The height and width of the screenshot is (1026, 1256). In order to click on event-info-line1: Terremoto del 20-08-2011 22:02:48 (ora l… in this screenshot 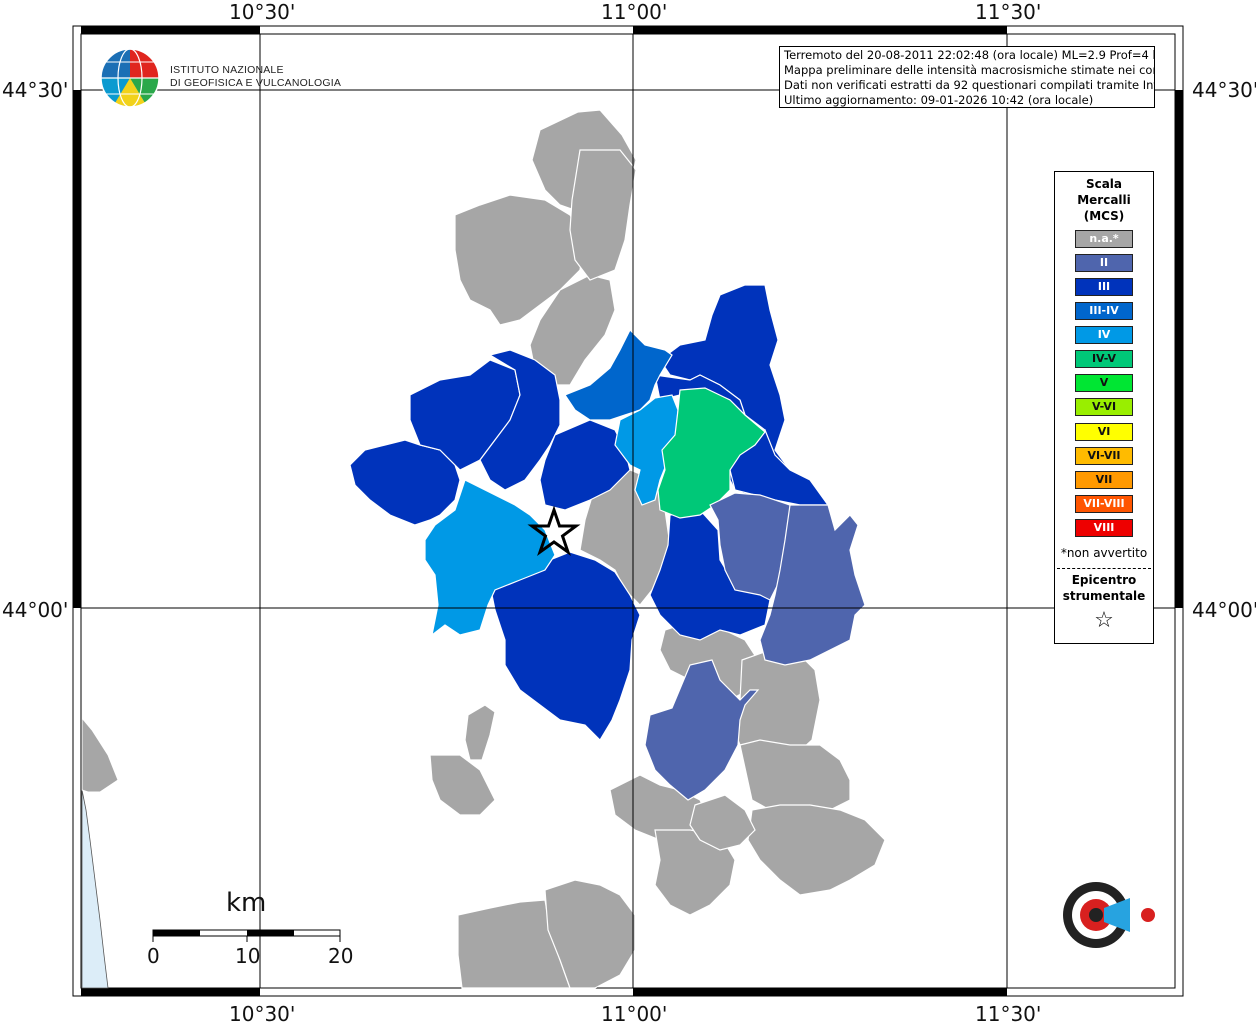, I will do `click(969, 55)`.